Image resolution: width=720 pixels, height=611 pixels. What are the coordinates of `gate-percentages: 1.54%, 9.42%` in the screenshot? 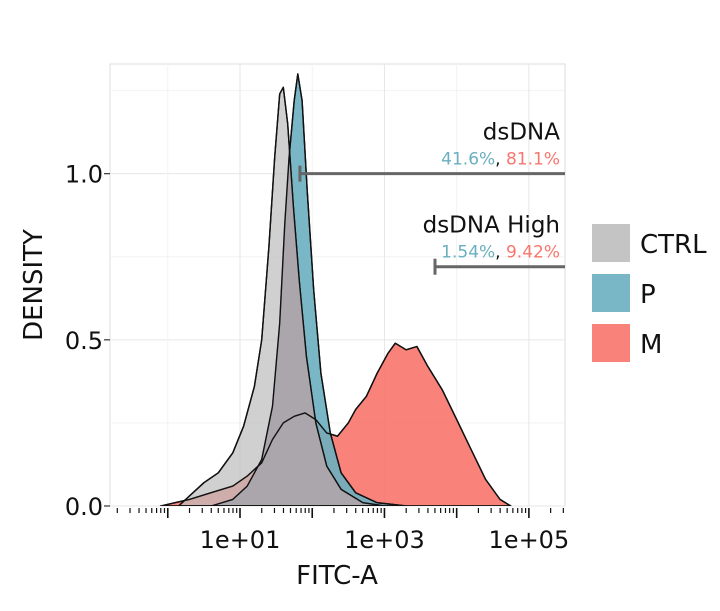 It's located at (500, 253).